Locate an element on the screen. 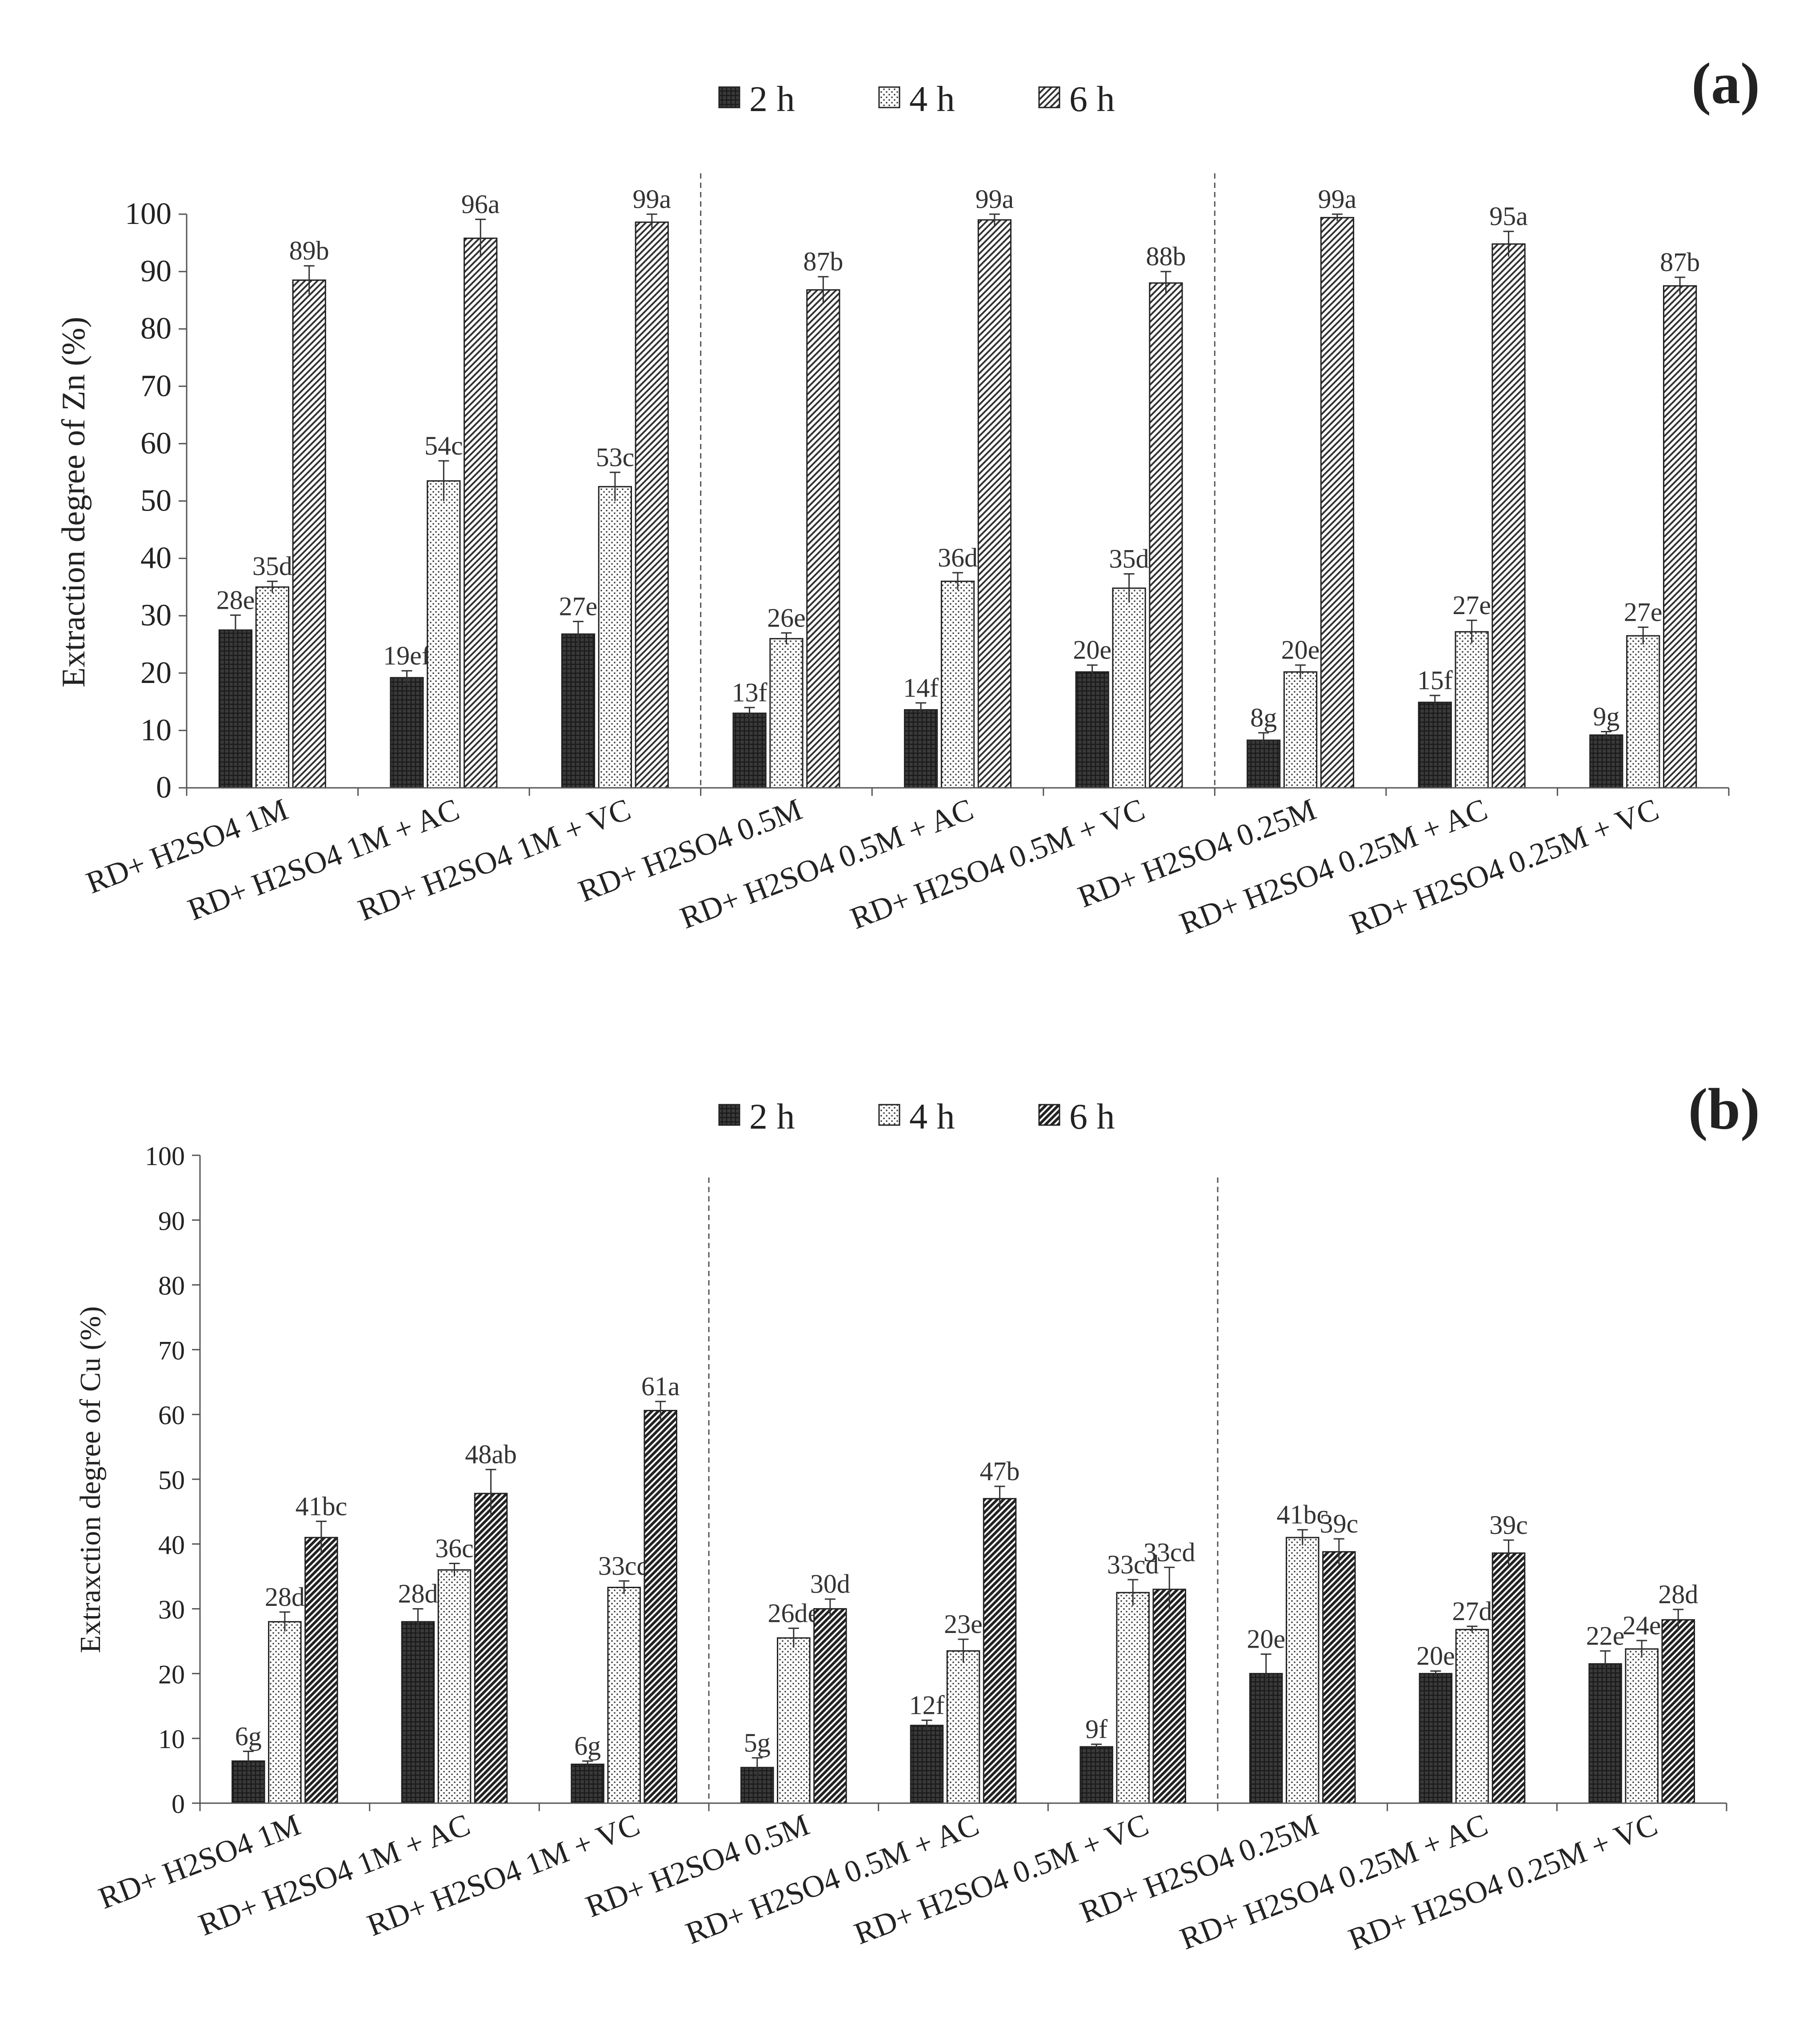 The image size is (1795, 2044). x-category-label: RD+ H2SO4 0.5M + VC is located at coordinates (1001, 1879).